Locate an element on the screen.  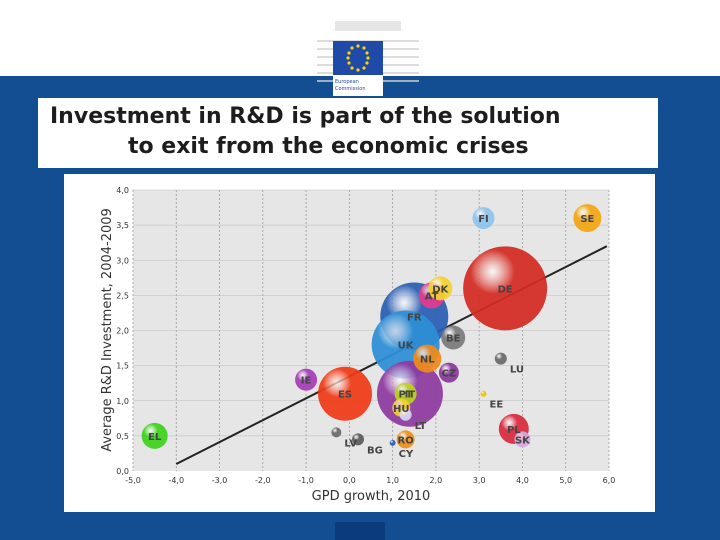
y-tick-labels: 0,0 0,5 1,0 1,5 2,0 2,5 3,0 3,5 4,0 is located at coordinates (122, 331).